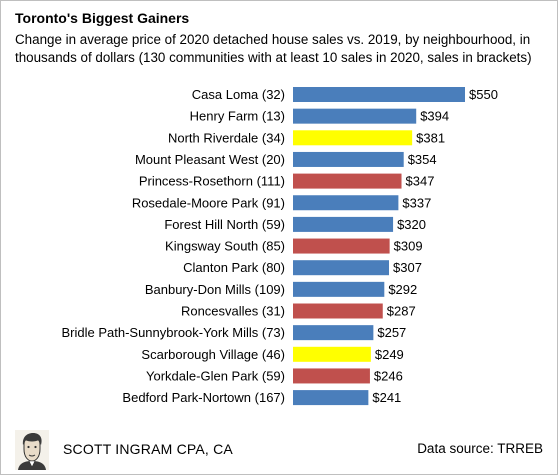 The height and width of the screenshot is (475, 558). What do you see at coordinates (32, 450) in the screenshot?
I see `author-portrait-icon` at bounding box center [32, 450].